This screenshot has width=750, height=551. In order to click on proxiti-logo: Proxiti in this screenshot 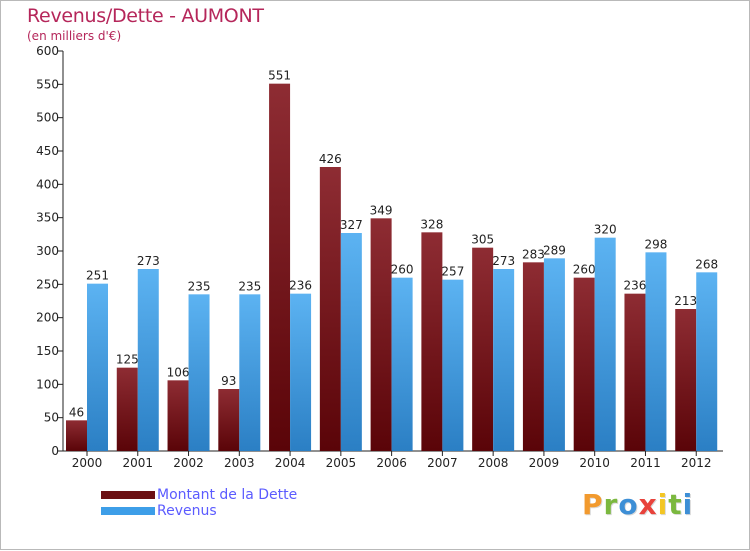, I will do `click(637, 504)`.